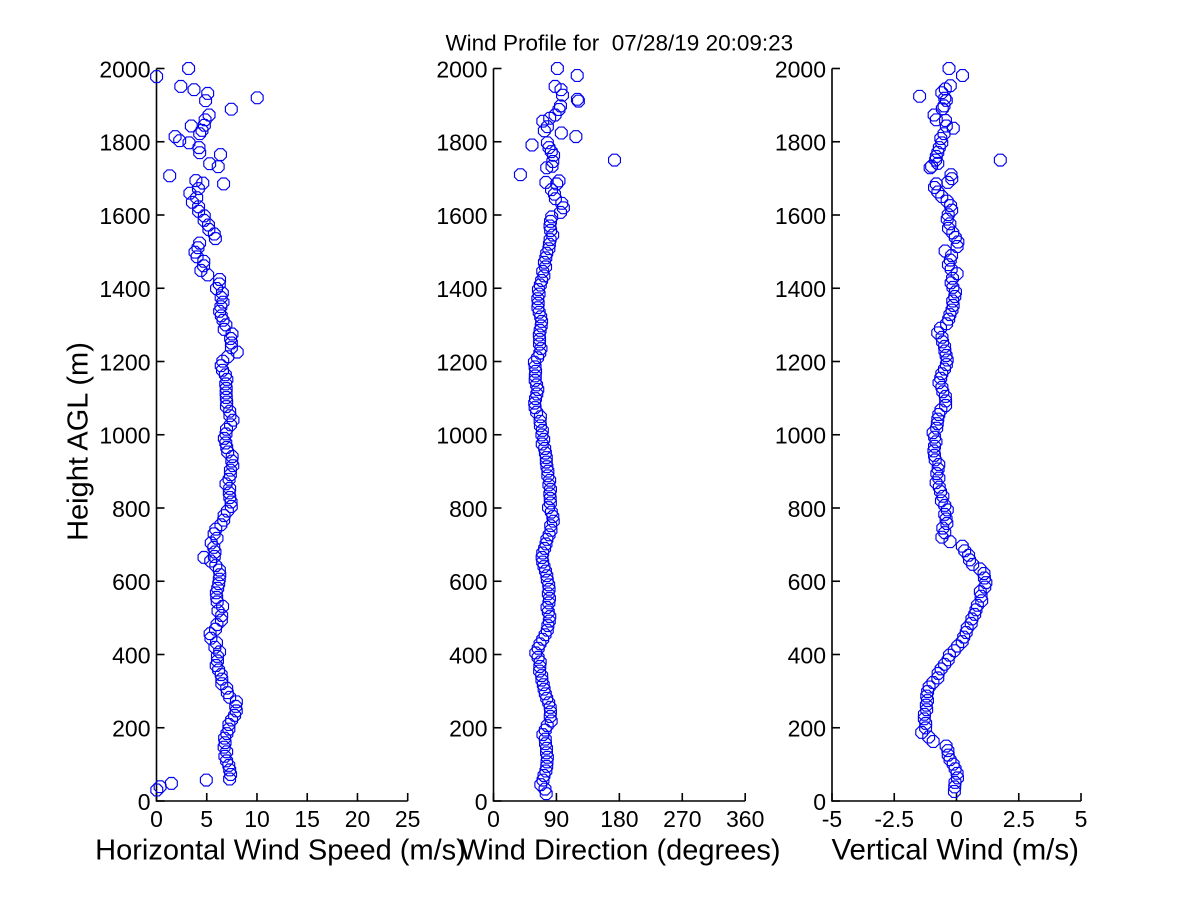 The image size is (1200, 905). What do you see at coordinates (955, 849) in the screenshot?
I see `svg-text: Vertical Wind (m/s)` at bounding box center [955, 849].